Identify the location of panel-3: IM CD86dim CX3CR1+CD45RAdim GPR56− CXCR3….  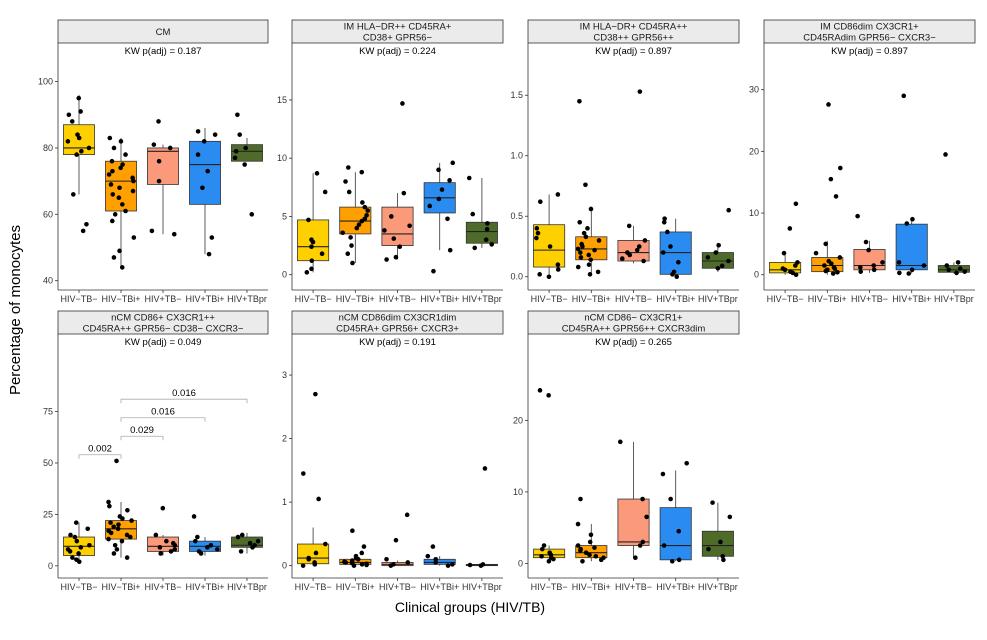
(862, 161).